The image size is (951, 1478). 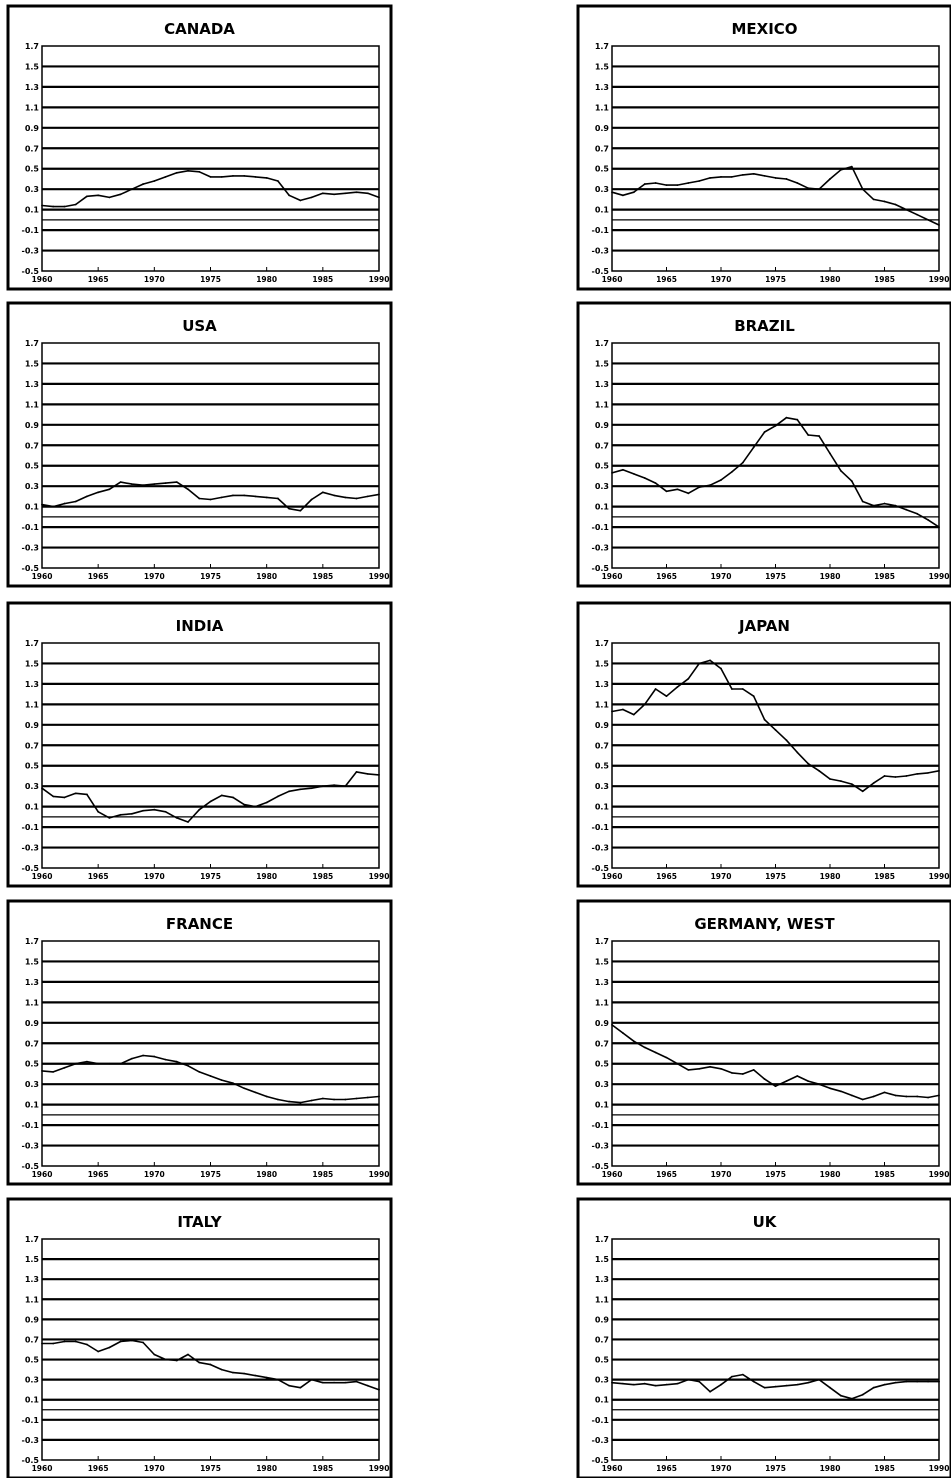 What do you see at coordinates (31, 230) in the screenshot?
I see `y-tick-label: -0.1` at bounding box center [31, 230].